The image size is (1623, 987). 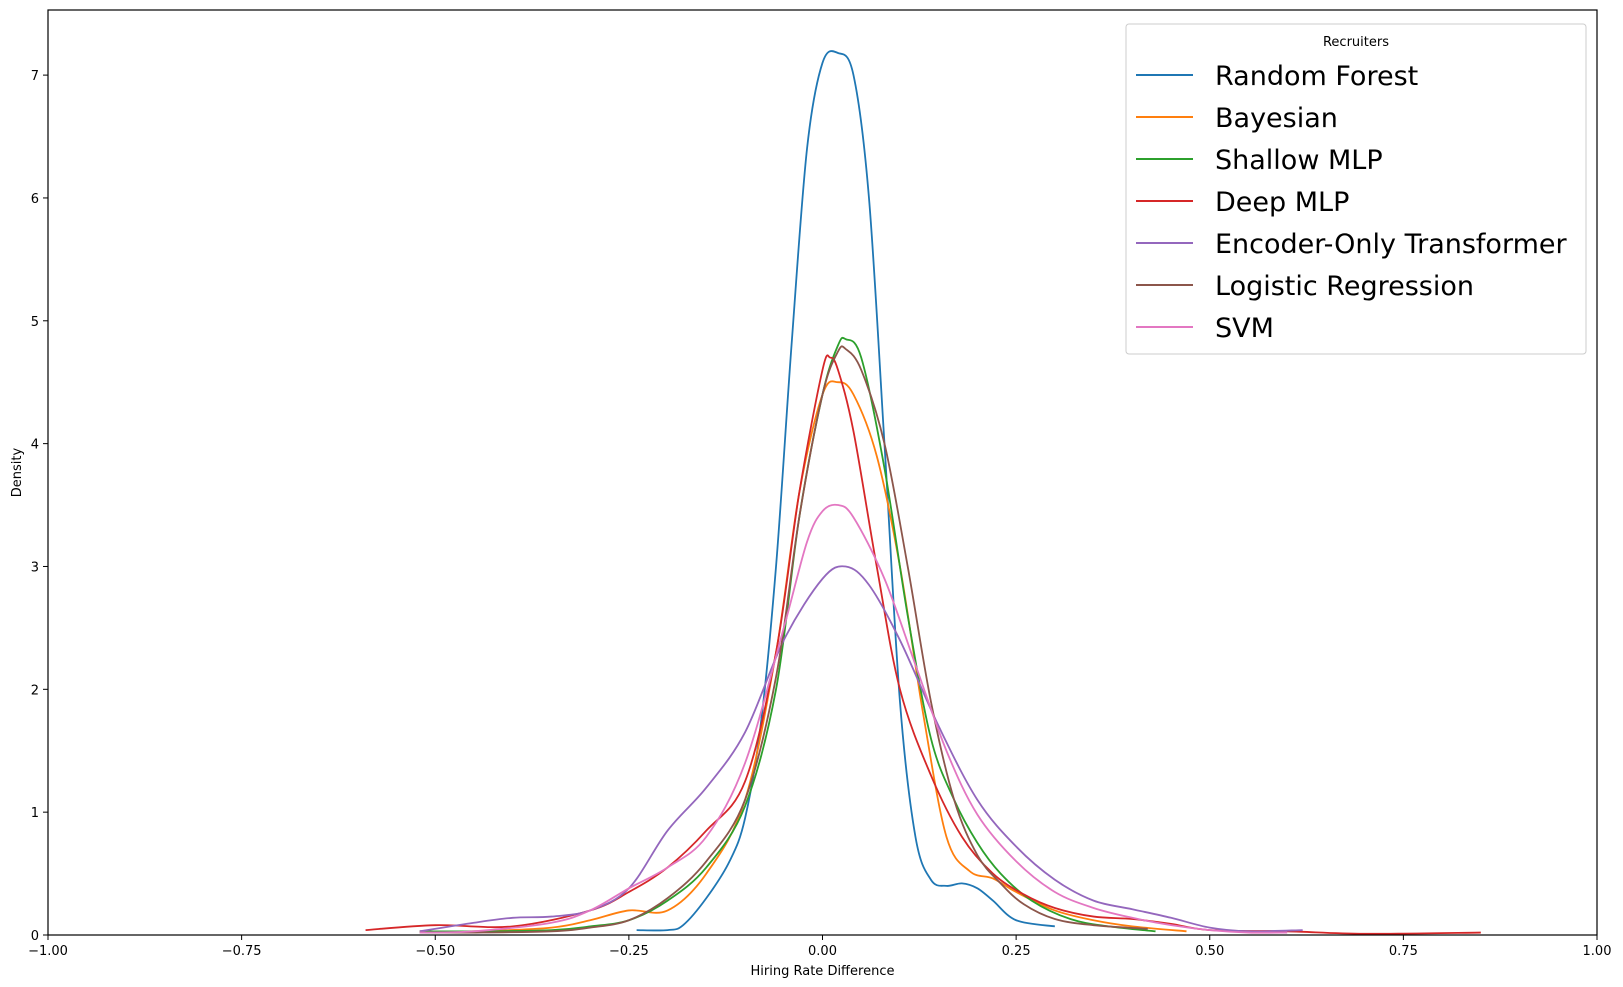 I want to click on x-tick-label: −0.75, so click(x=242, y=951).